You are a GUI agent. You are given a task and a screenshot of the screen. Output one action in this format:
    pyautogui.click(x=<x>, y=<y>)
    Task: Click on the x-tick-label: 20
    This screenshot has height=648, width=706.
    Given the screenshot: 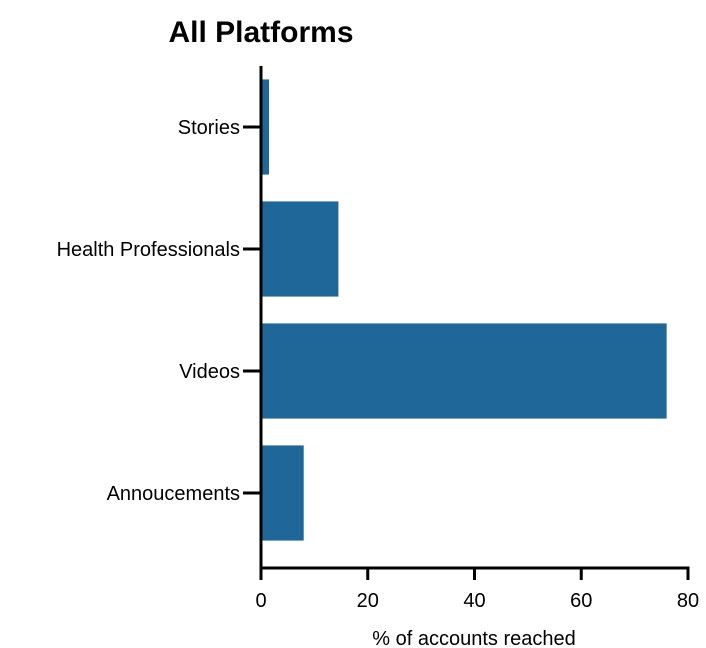 What is the action you would take?
    pyautogui.click(x=368, y=601)
    